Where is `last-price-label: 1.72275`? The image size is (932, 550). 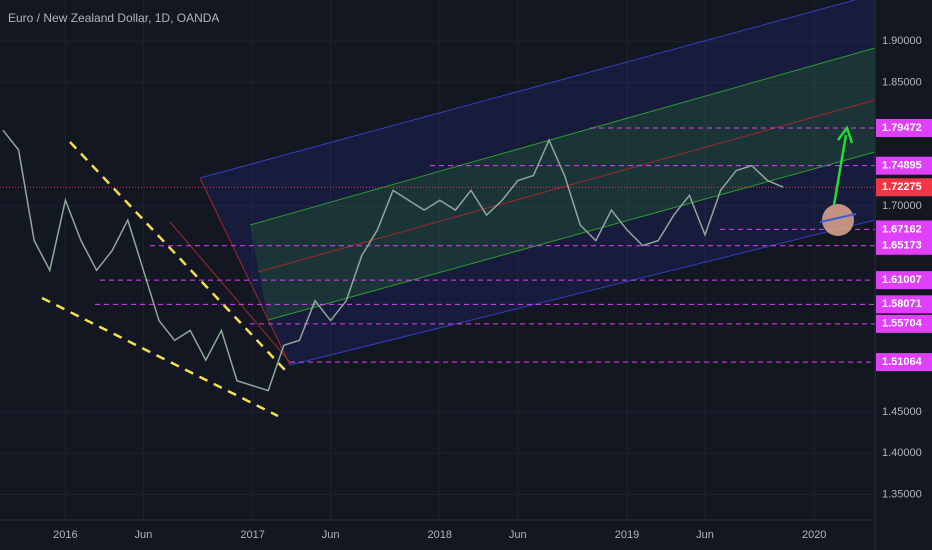 last-price-label: 1.72275 is located at coordinates (902, 187).